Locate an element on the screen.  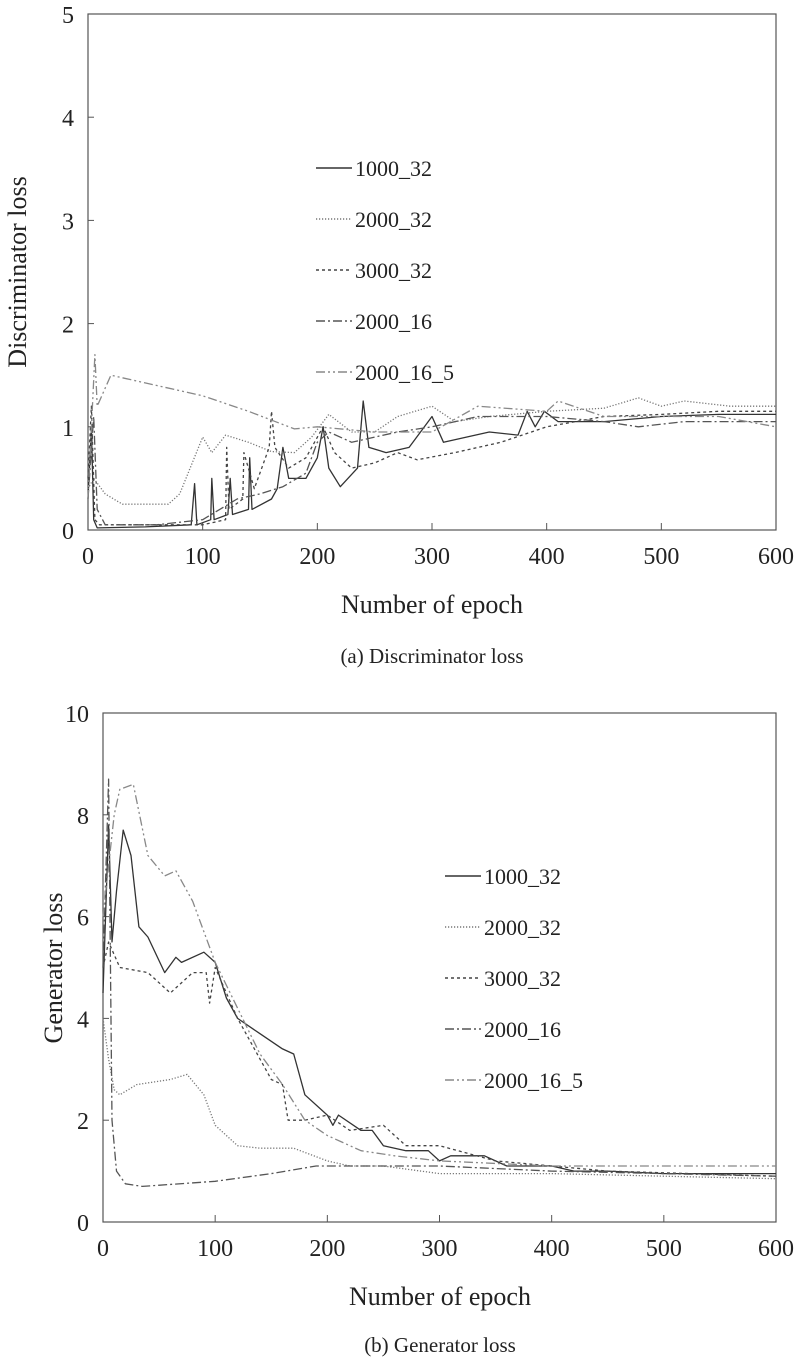
y-tick-label: 1 is located at coordinates (68, 429).